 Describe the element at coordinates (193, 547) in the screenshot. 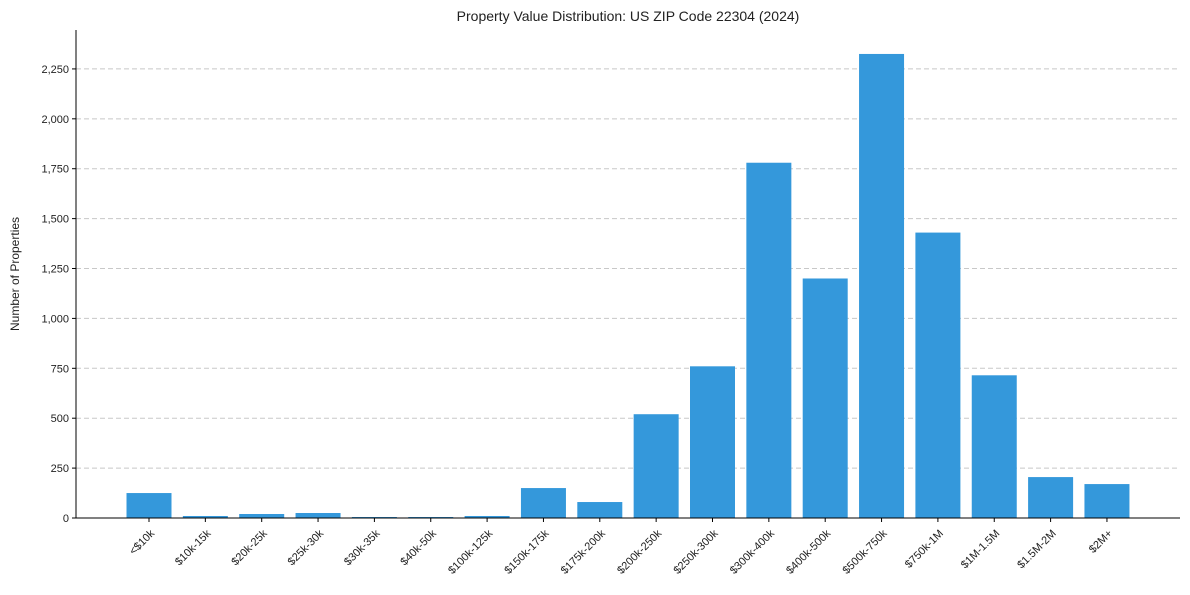

I see `x-tick-label: $10k-15k` at that location.